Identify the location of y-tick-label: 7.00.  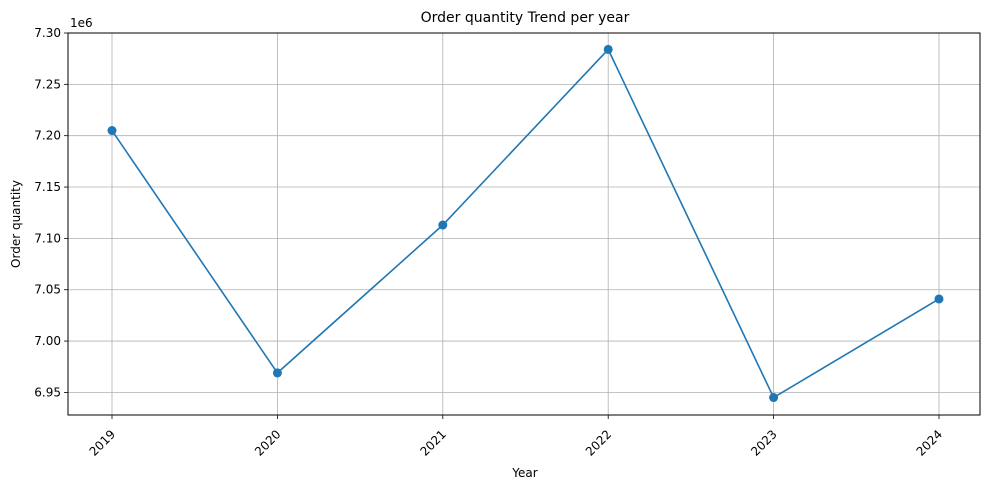
(47, 341).